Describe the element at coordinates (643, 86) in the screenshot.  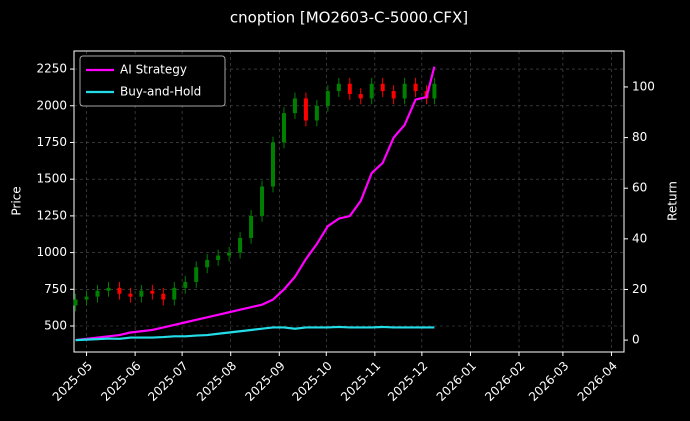
I see `y2-tick-label: 100` at that location.